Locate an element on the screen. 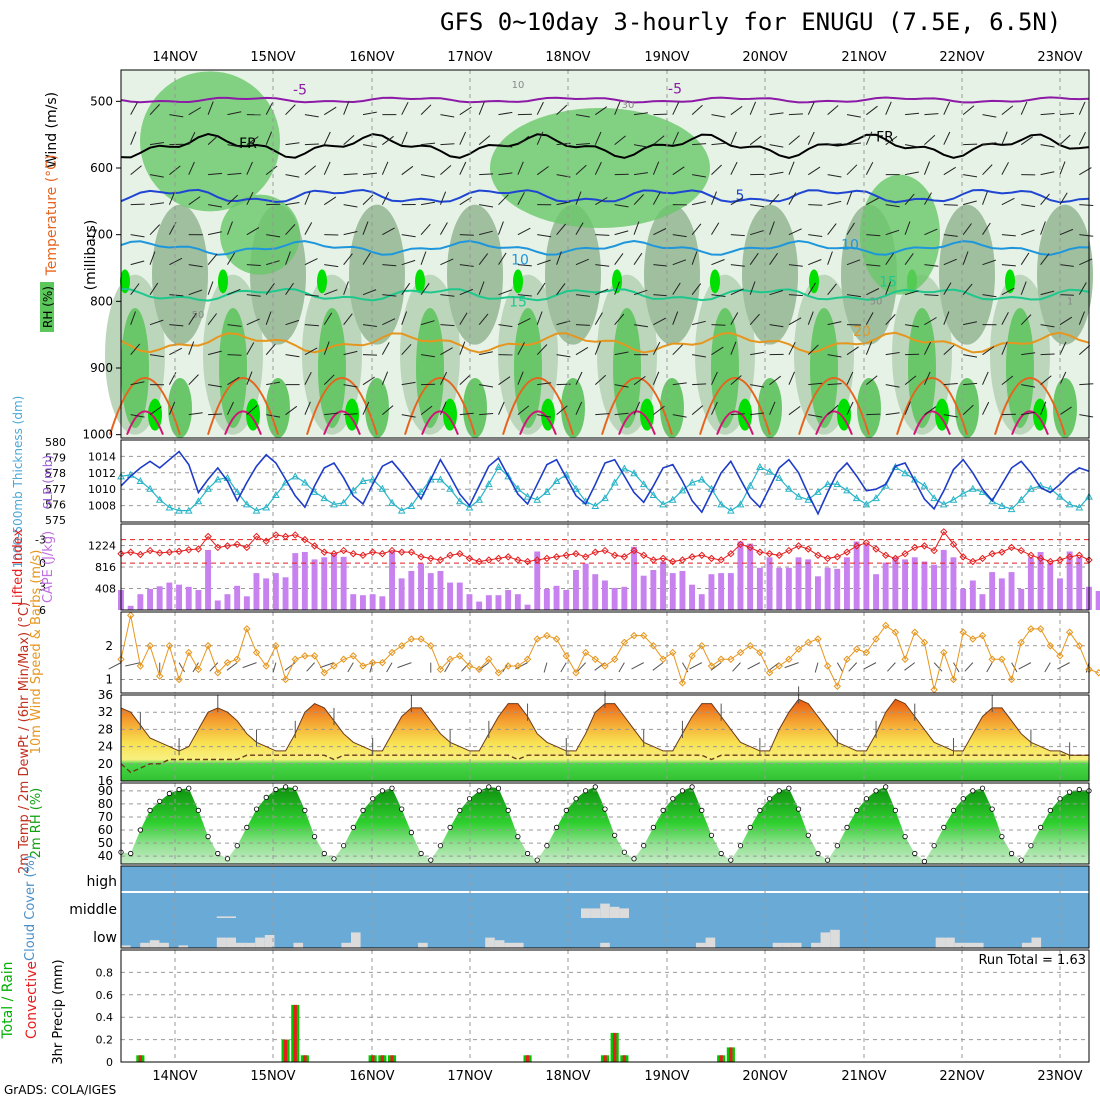  cloud-middle-bar is located at coordinates (614, 912).